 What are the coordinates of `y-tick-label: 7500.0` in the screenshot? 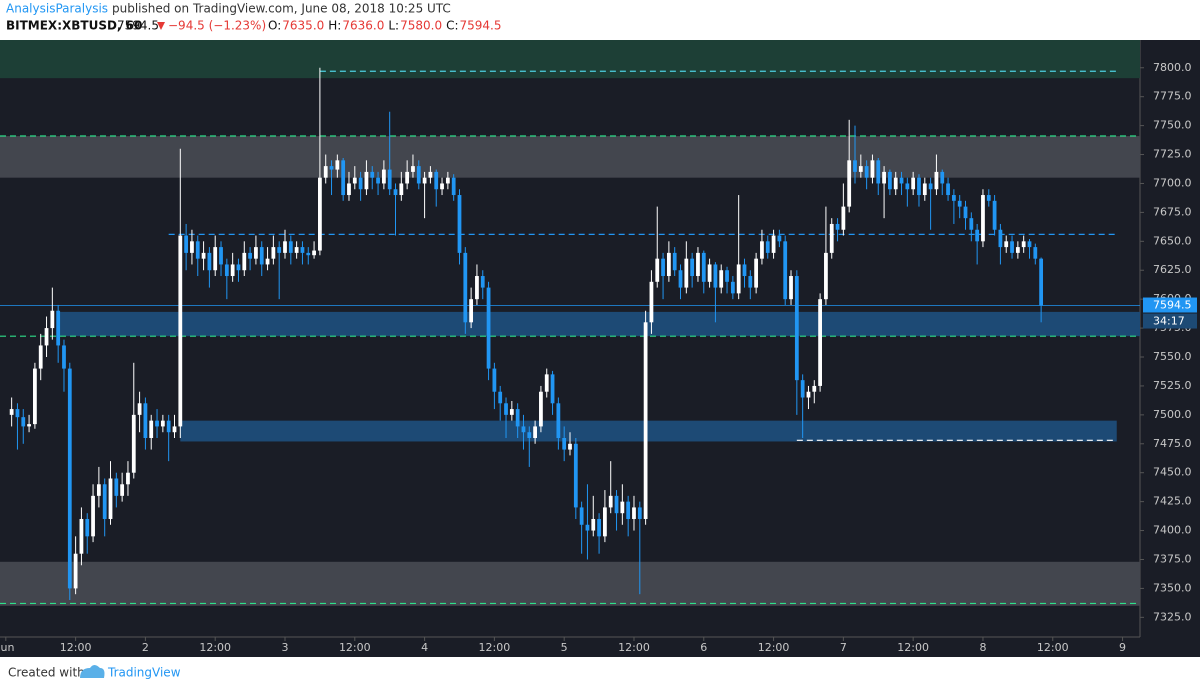 It's located at (1172, 414).